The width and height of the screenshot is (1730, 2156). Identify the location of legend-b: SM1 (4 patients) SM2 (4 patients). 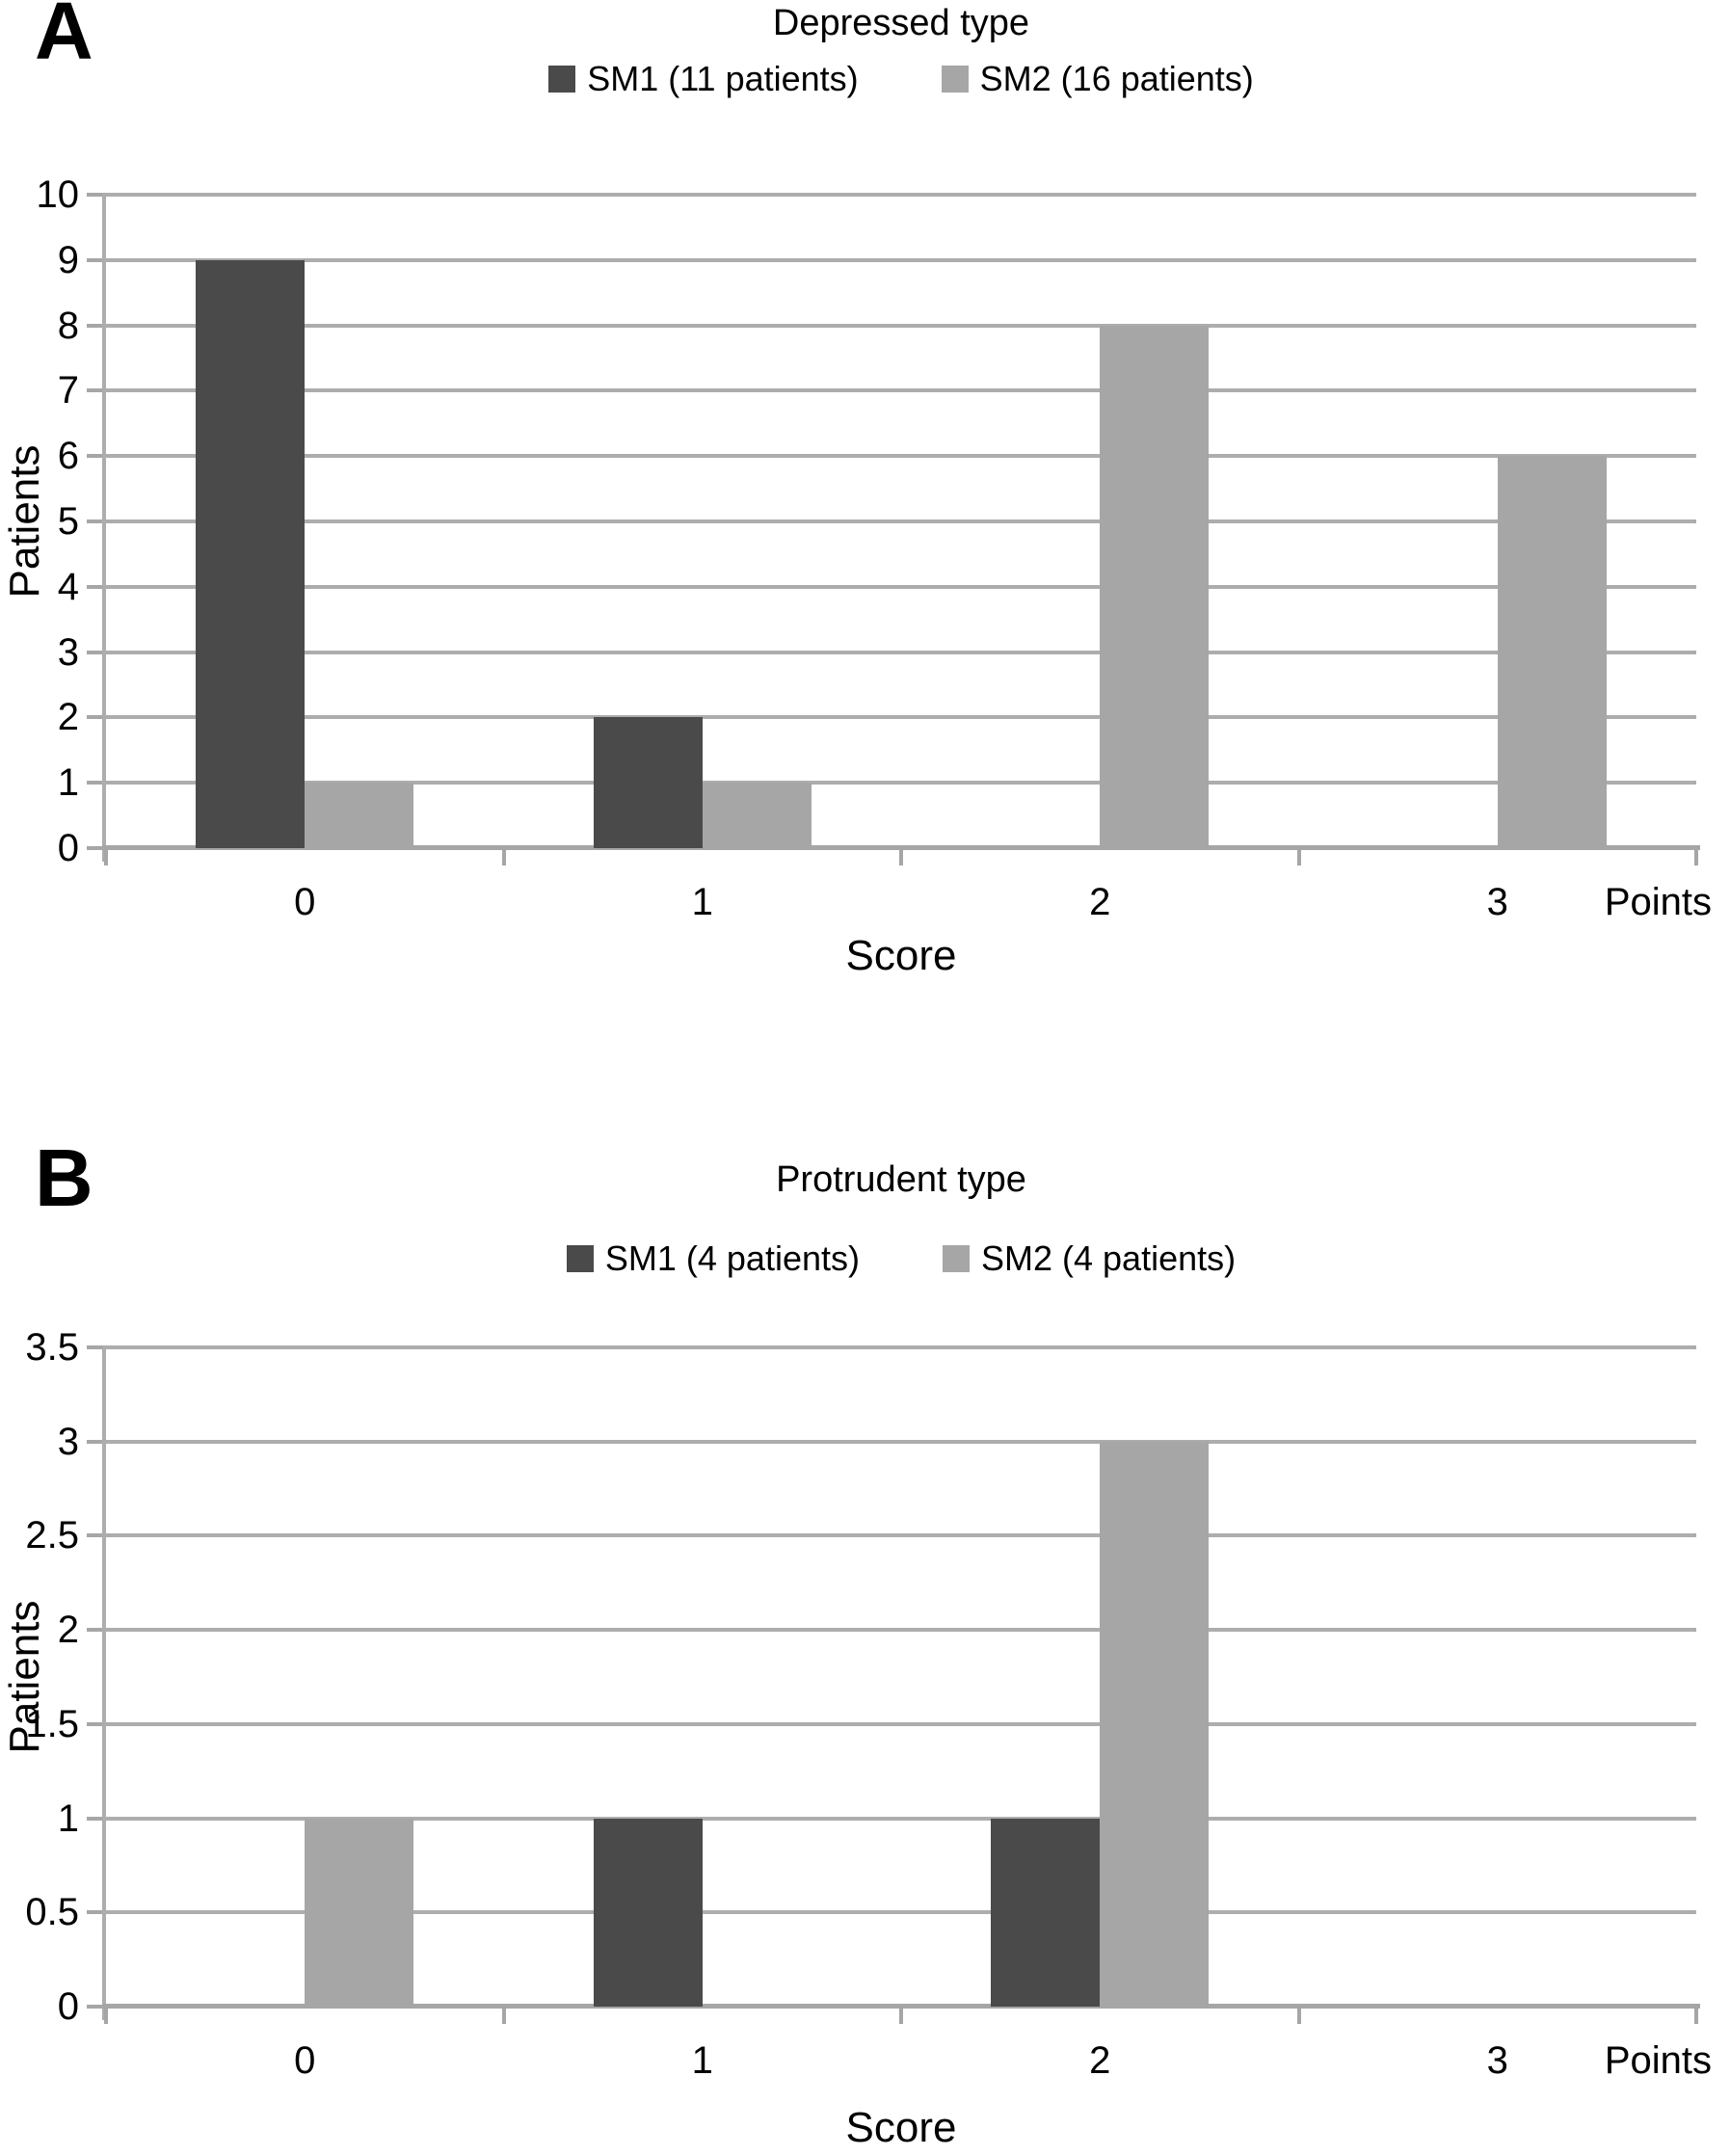
(901, 1258).